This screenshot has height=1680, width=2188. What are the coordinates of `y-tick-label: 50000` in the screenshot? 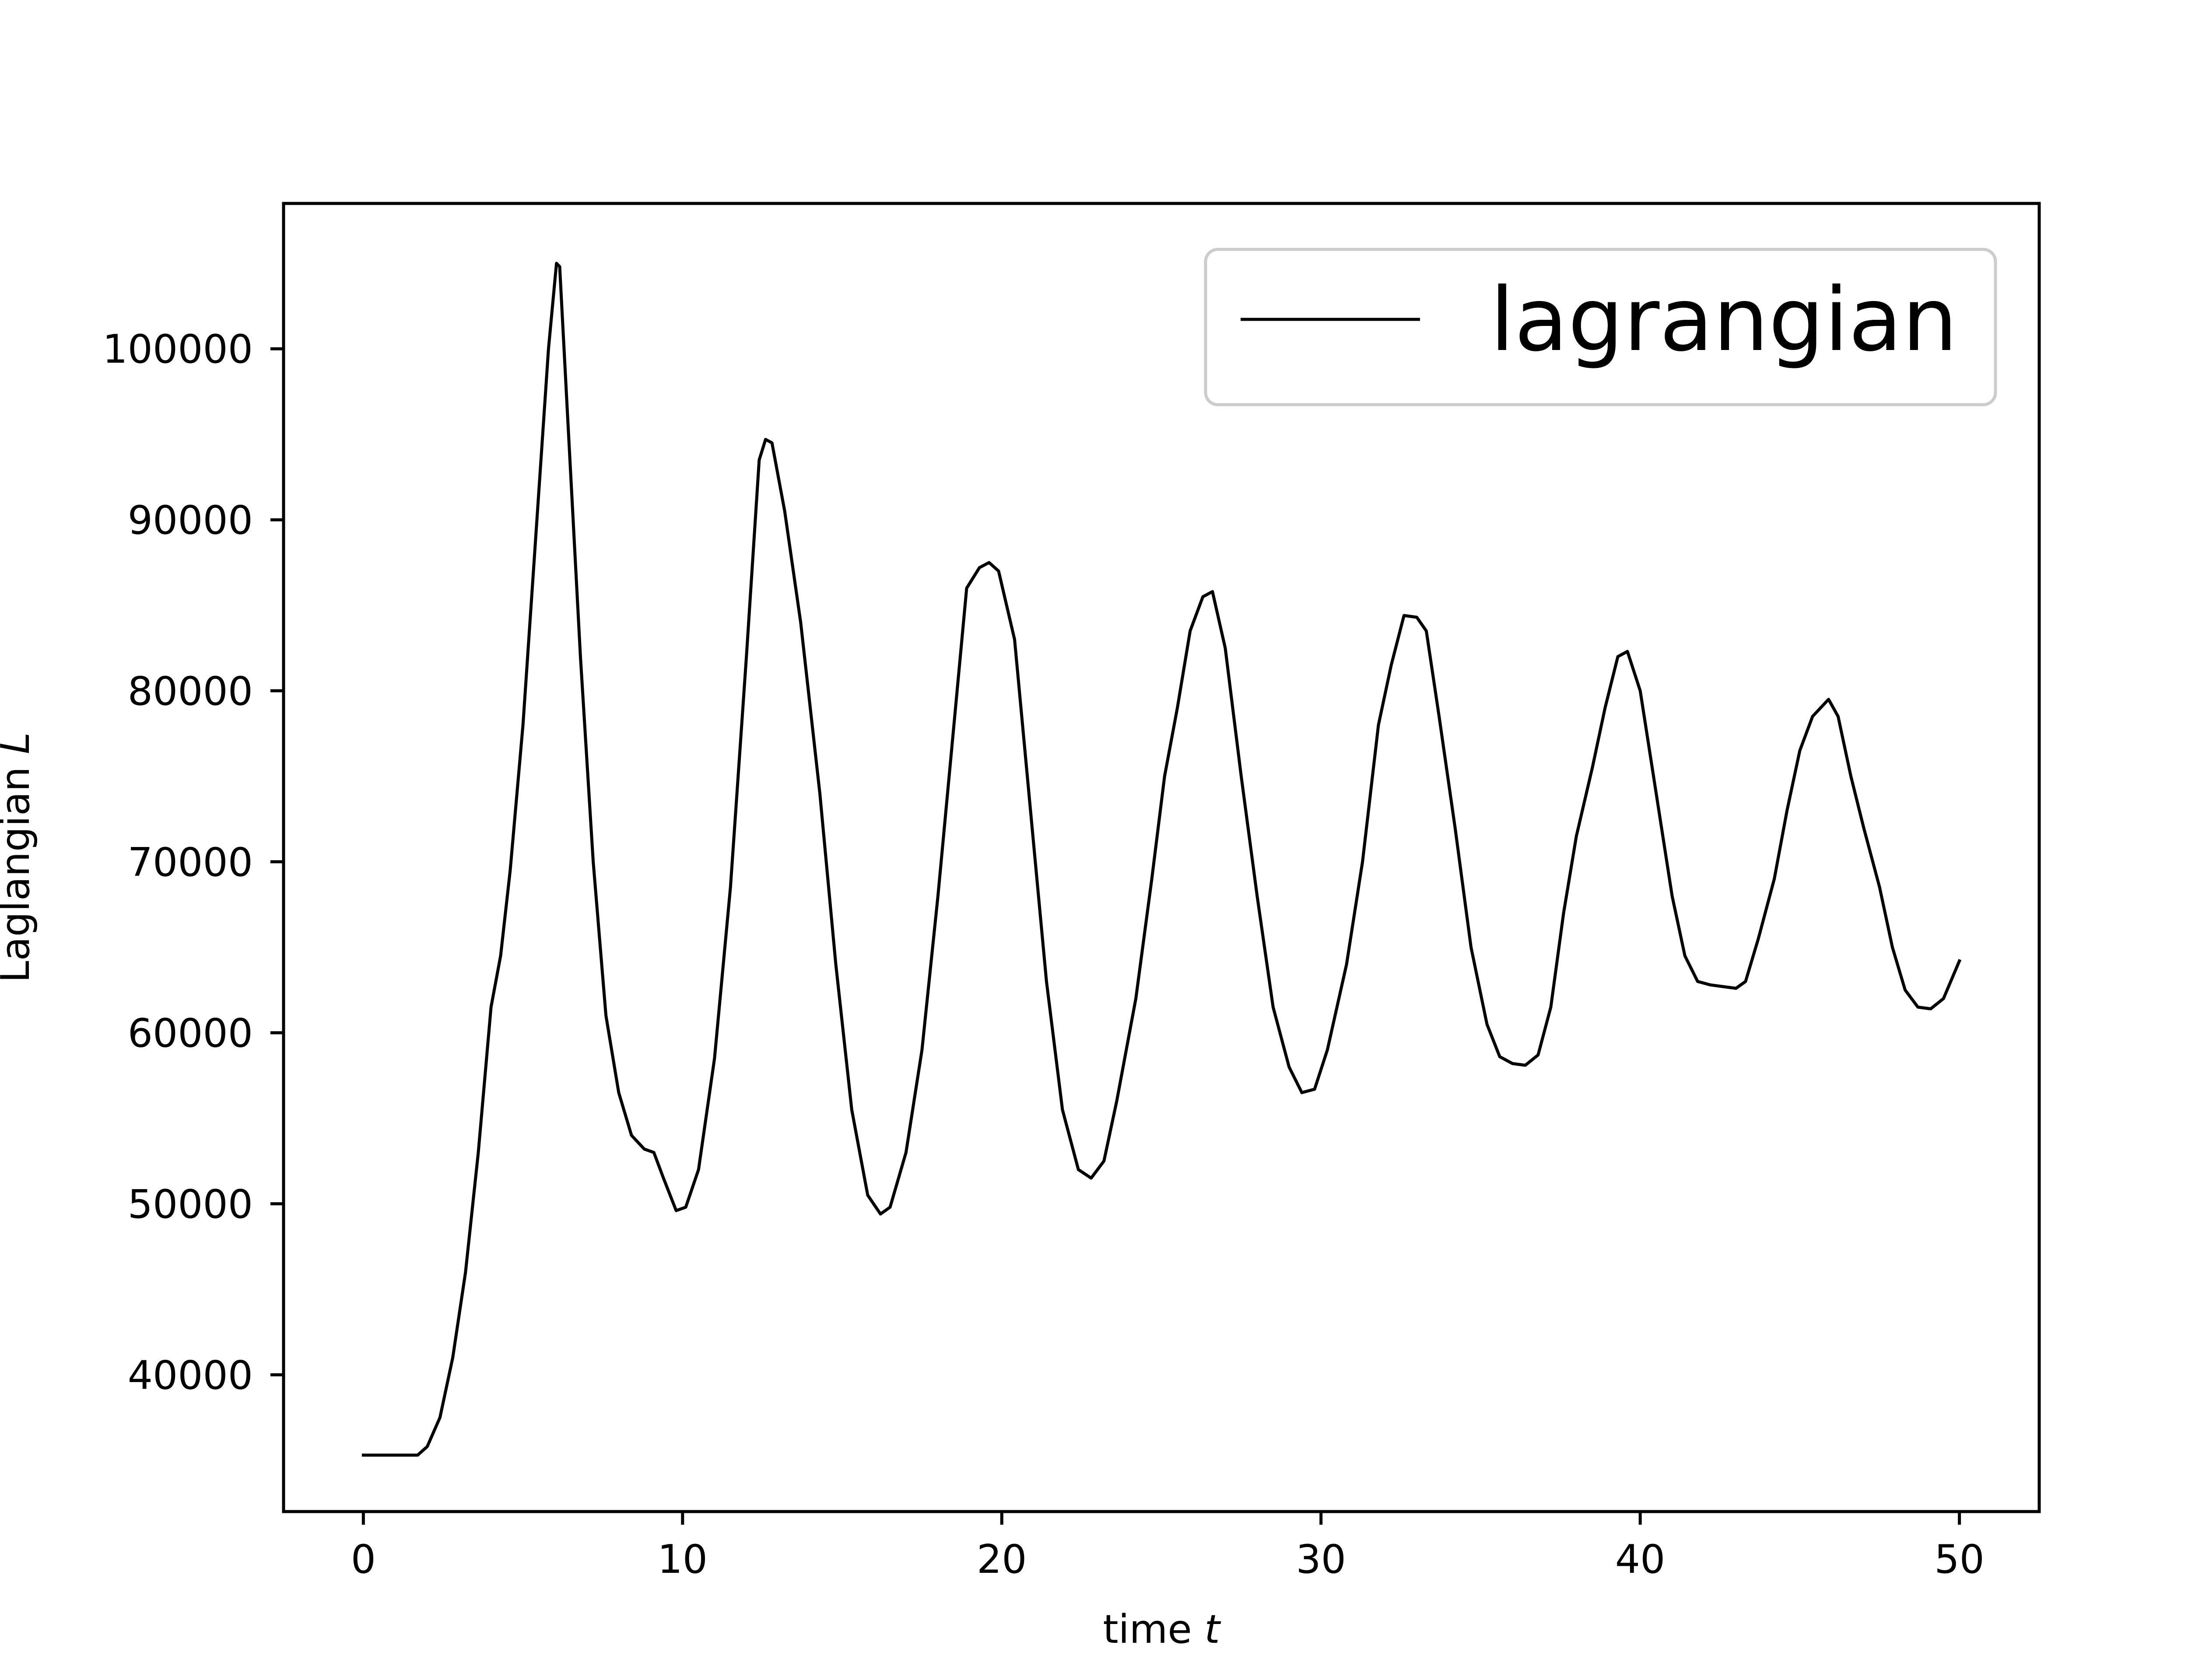 It's located at (191, 1204).